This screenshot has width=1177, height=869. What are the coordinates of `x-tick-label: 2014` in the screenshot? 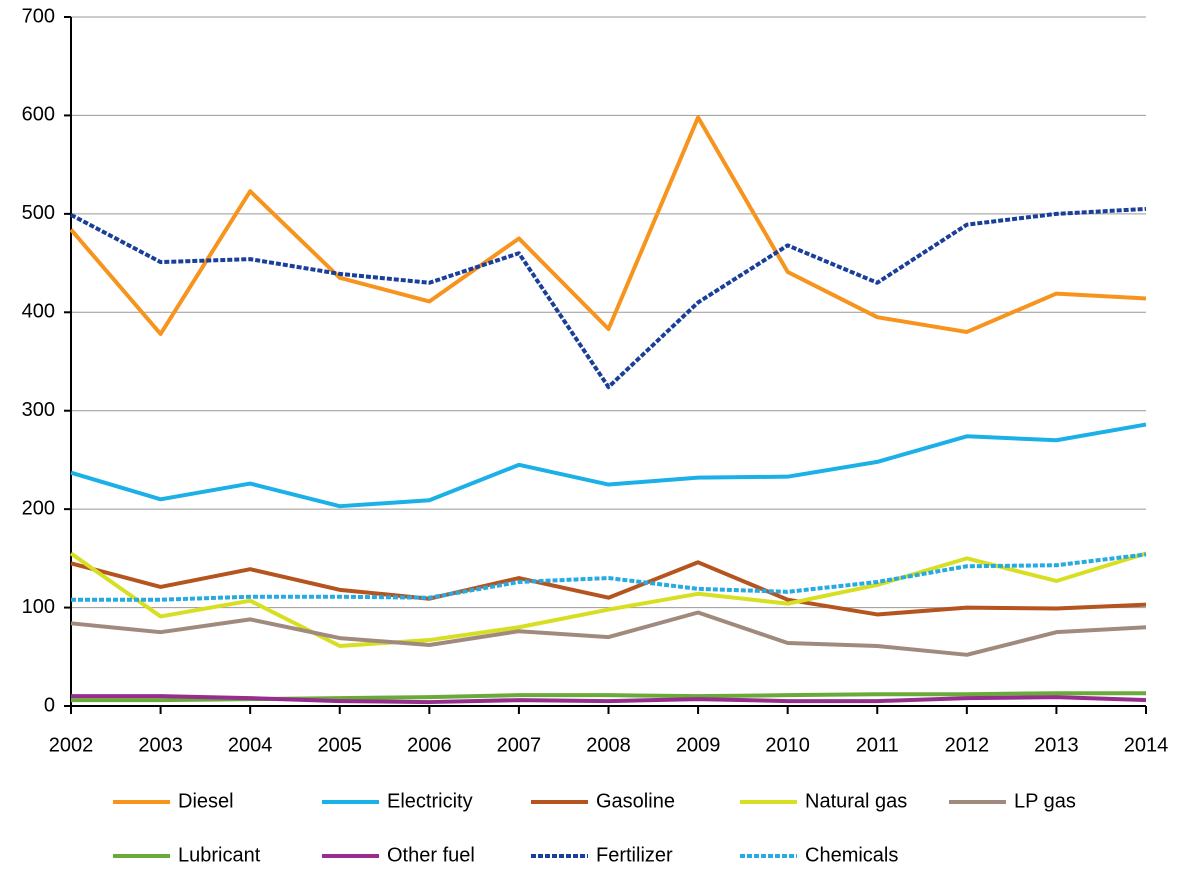 It's located at (1146, 745).